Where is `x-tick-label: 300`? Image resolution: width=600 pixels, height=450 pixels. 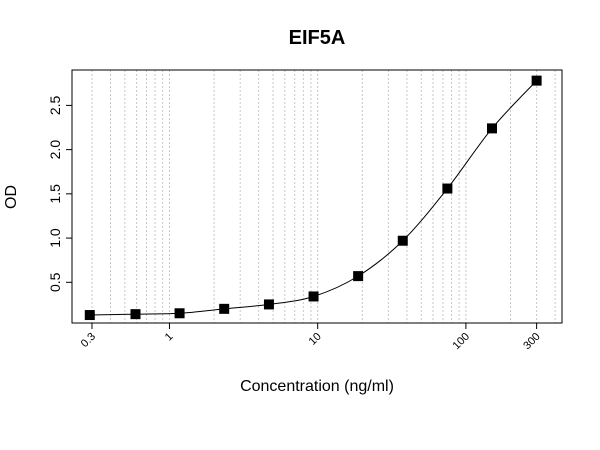
x-tick-label: 300 is located at coordinates (531, 341).